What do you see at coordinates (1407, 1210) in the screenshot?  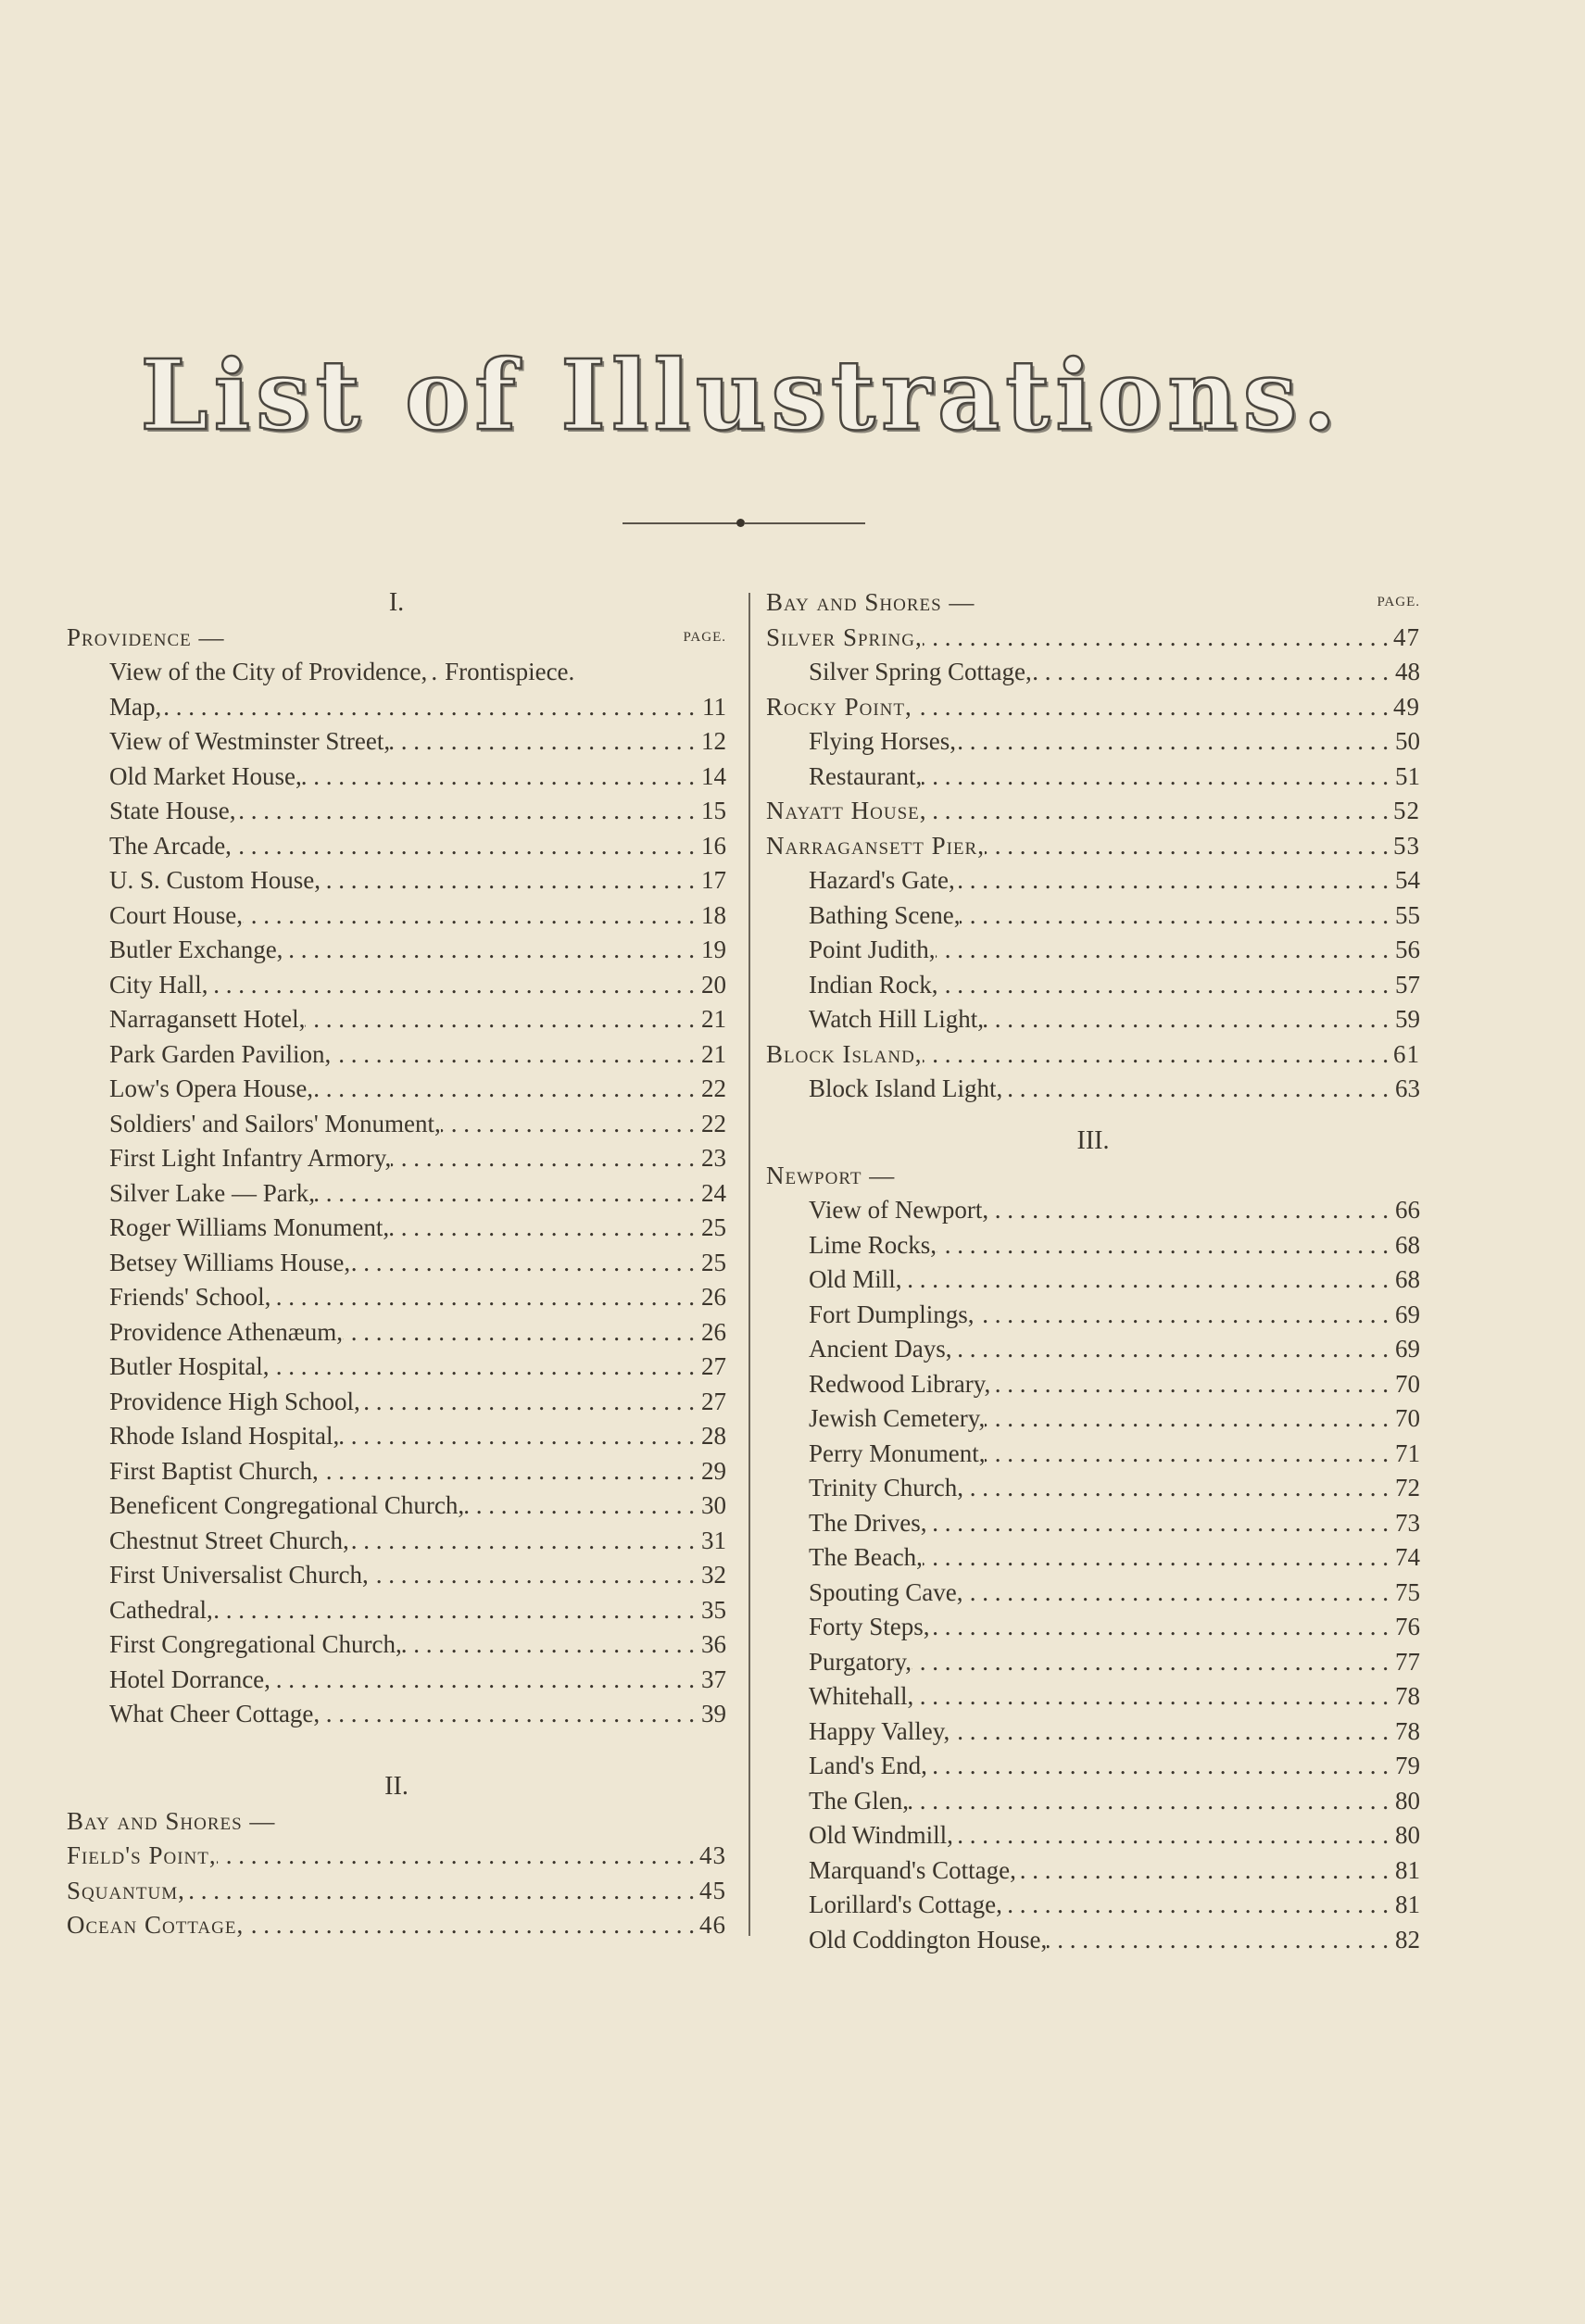 I see `page-number: 66` at bounding box center [1407, 1210].